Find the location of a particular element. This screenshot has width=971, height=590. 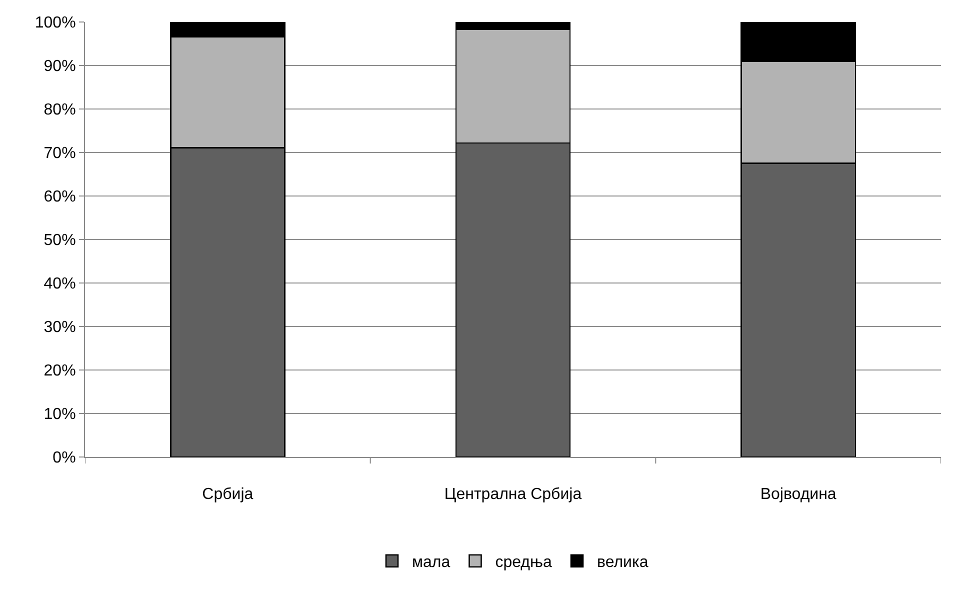

legend-label: средња is located at coordinates (523, 563).